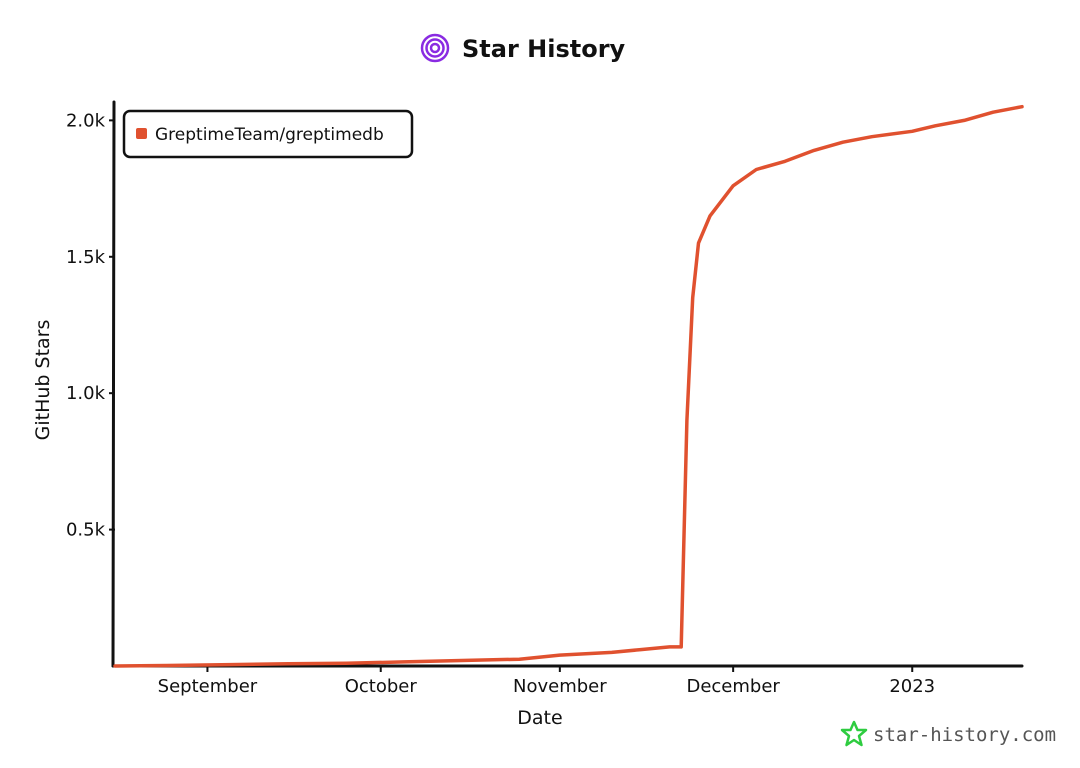 The image size is (1080, 768). I want to click on legend: GreptimeTeam/greptimedb, so click(268, 134).